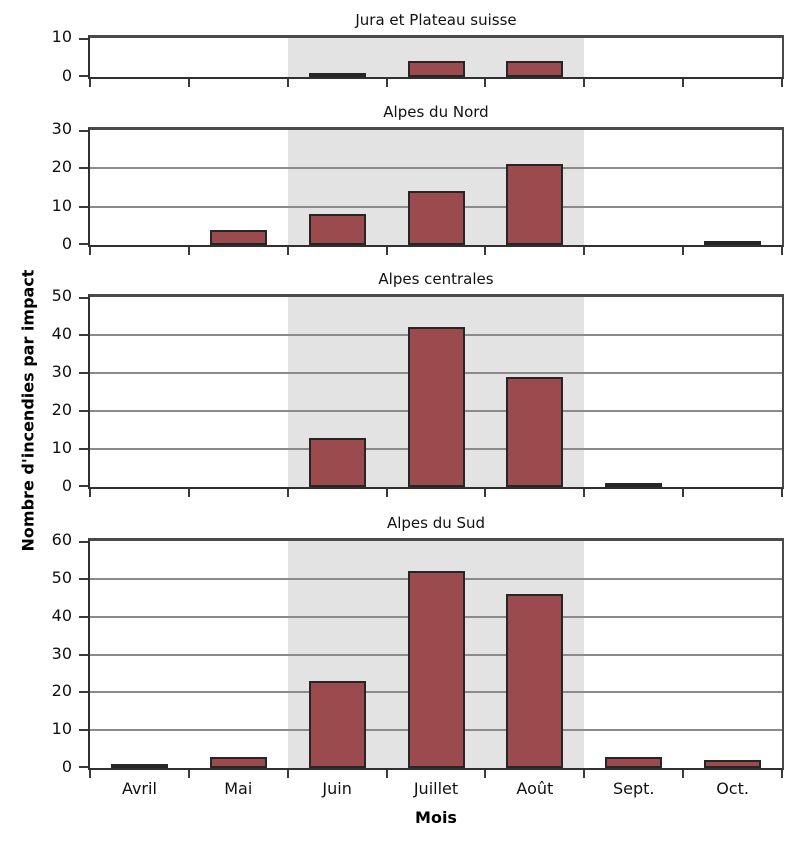  I want to click on bar-ao-t-alpes-du-nord, so click(535, 204).